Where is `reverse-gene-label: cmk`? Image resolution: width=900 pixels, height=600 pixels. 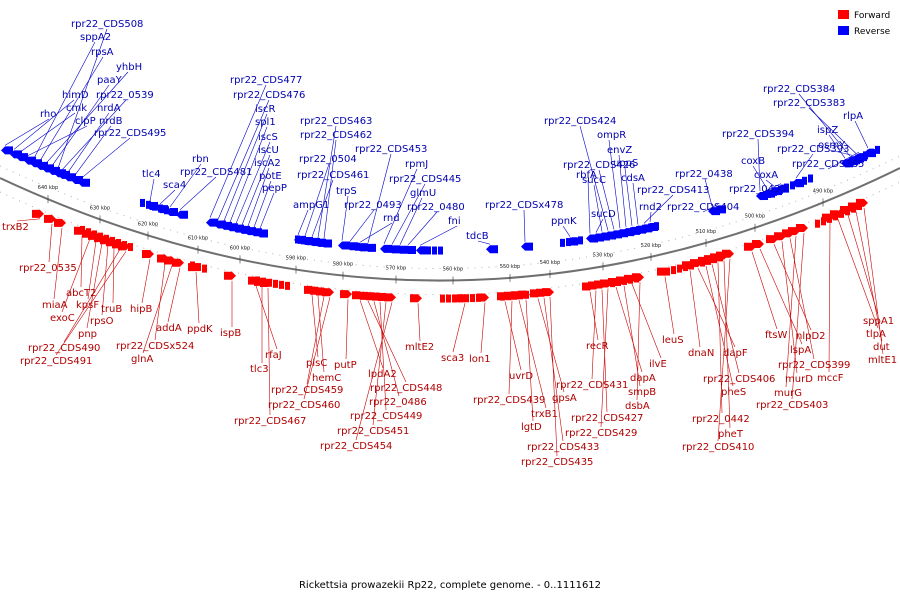 reverse-gene-label: cmk is located at coordinates (76, 108).